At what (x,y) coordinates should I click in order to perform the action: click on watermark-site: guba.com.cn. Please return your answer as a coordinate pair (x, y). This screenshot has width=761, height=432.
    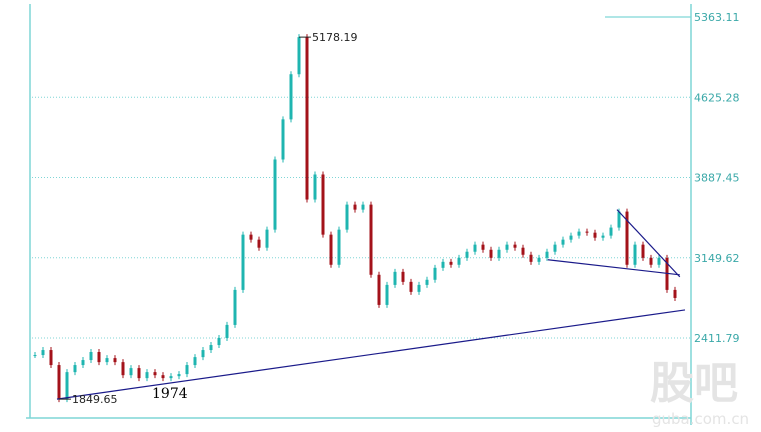
    Looking at the image, I should click on (700, 419).